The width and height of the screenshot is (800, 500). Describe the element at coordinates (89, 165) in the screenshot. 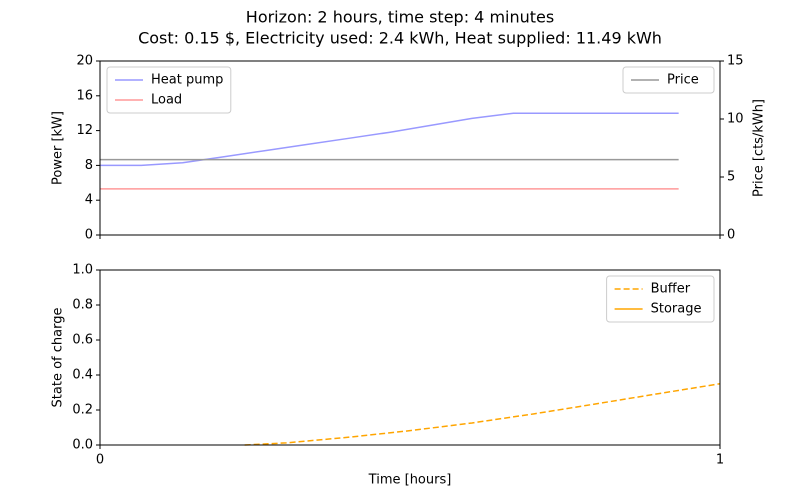

I see `y-tick-label: 8` at that location.